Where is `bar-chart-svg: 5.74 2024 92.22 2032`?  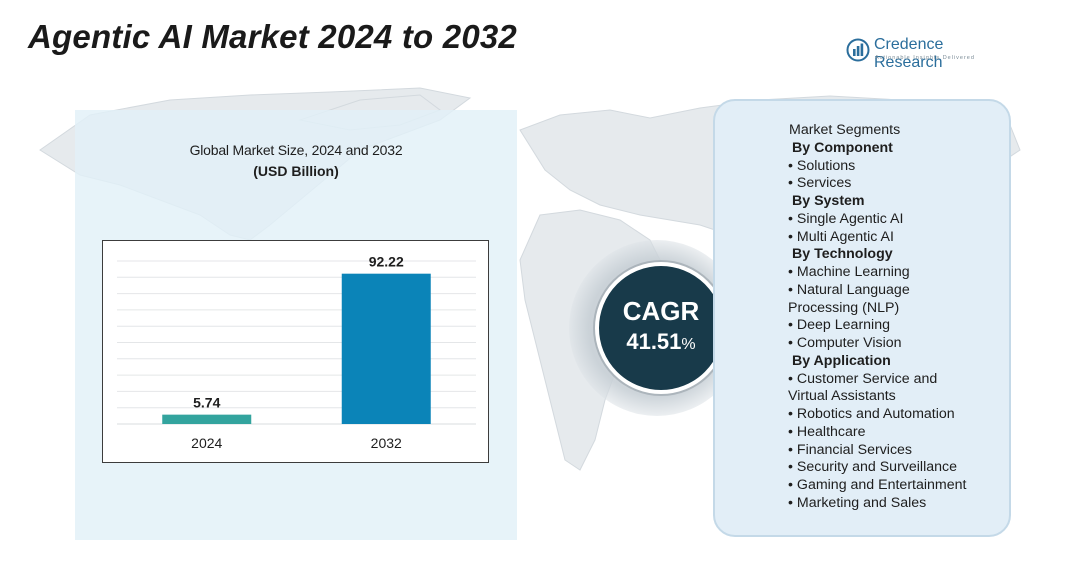
bar-chart-svg: 5.74 2024 92.22 2032 is located at coordinates (296, 352).